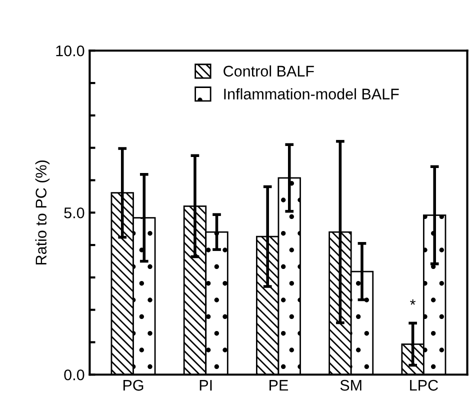 The height and width of the screenshot is (405, 472). Describe the element at coordinates (42, 212) in the screenshot. I see `y-axis-title: Ratio to PC (%)` at that location.